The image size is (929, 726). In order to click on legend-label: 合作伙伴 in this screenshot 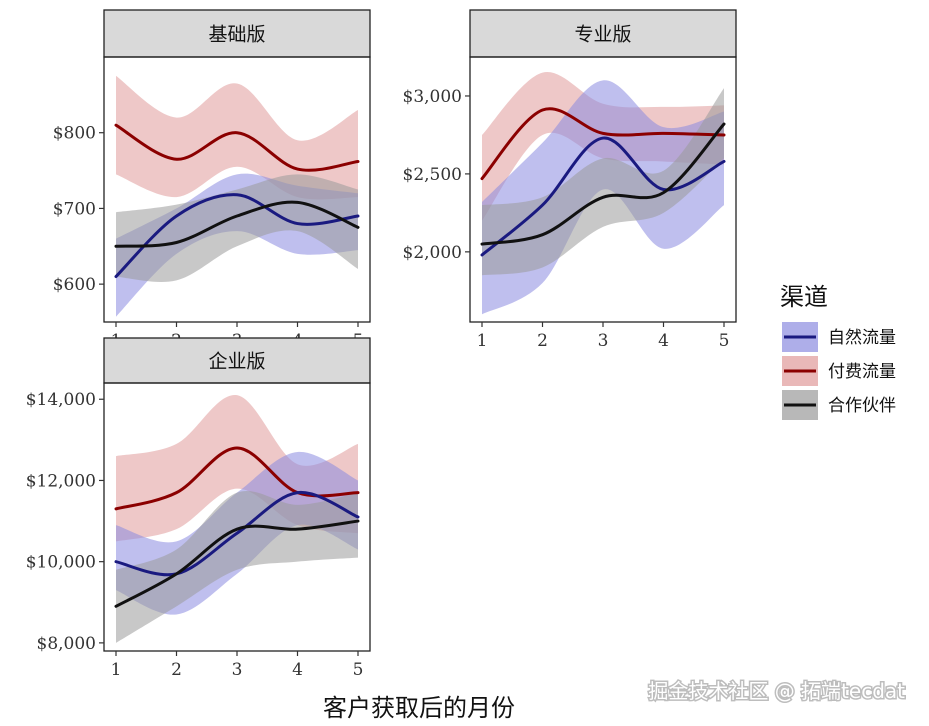, I will do `click(862, 406)`.